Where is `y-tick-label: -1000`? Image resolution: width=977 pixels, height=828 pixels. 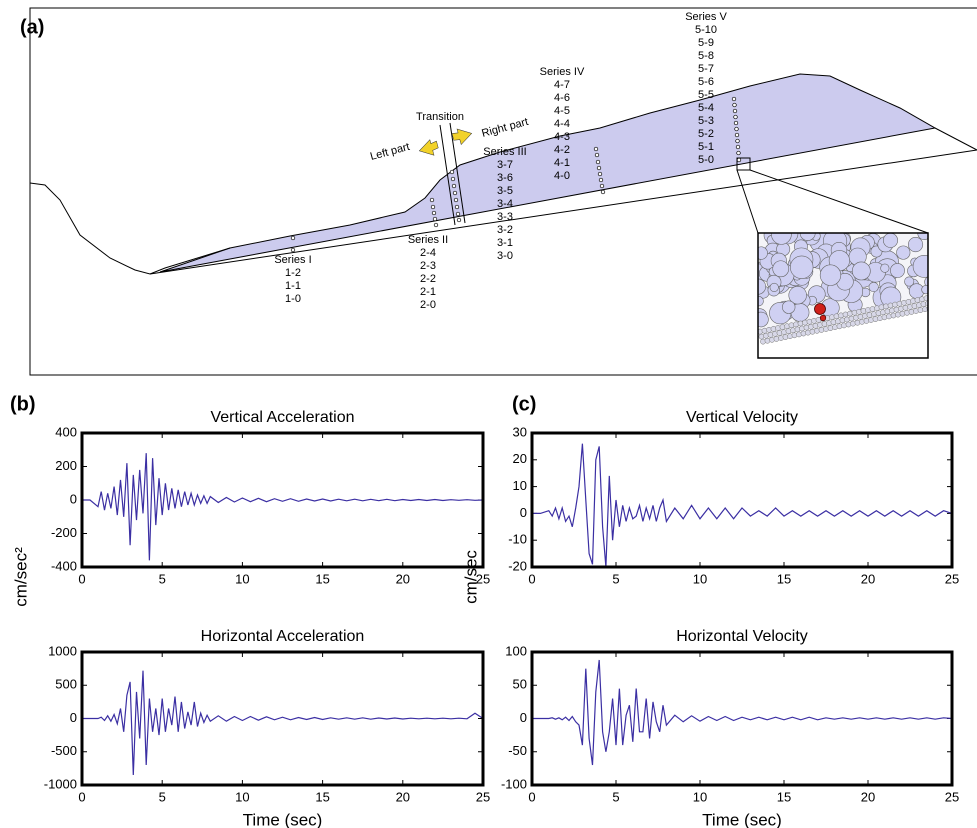
y-tick-label: -1000 is located at coordinates (60, 783).